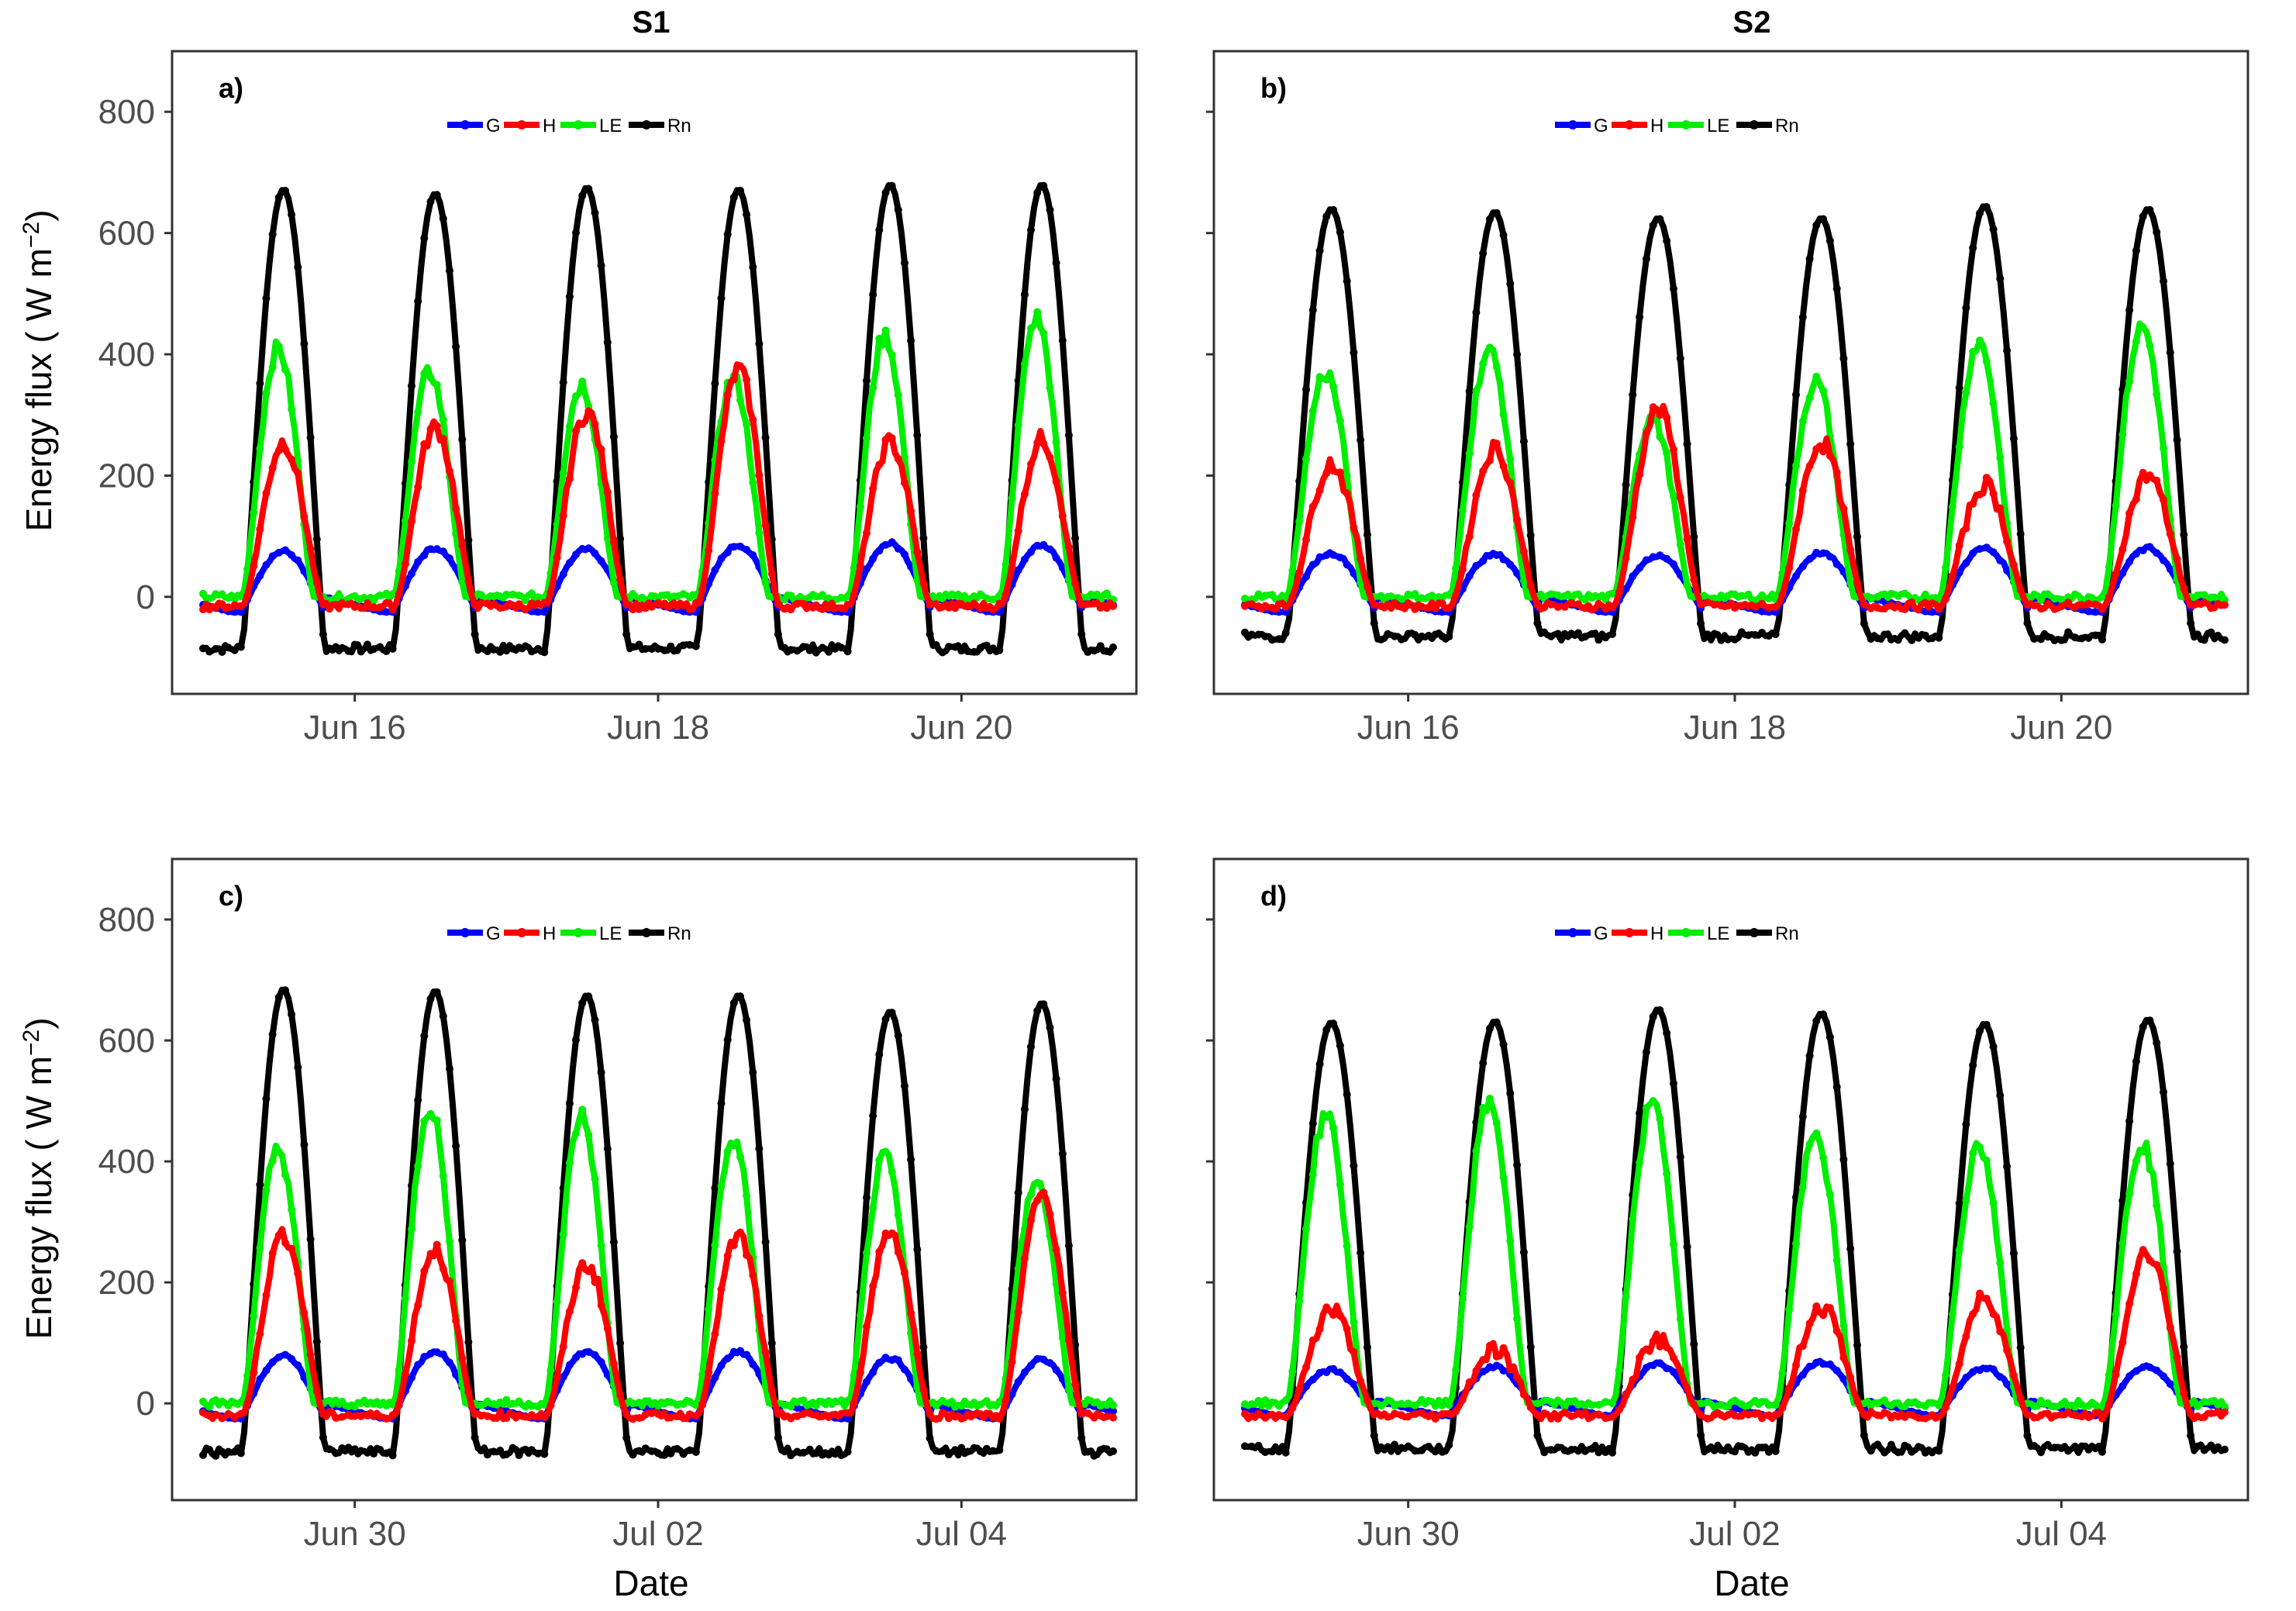 Image resolution: width=2296 pixels, height=1611 pixels. Describe the element at coordinates (1656, 934) in the screenshot. I see `legend-label-h: H` at that location.